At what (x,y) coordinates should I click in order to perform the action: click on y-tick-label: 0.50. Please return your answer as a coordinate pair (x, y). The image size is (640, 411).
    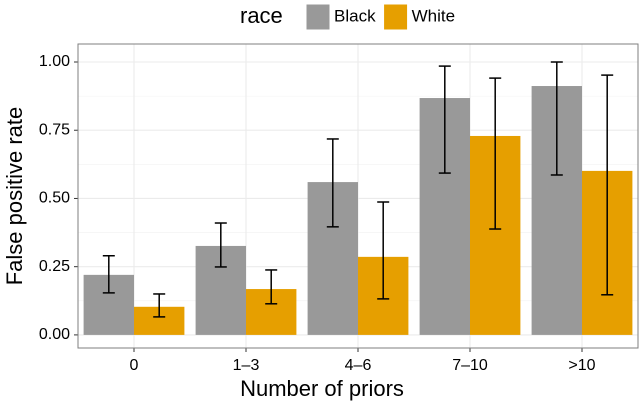
    Looking at the image, I should click on (54, 198).